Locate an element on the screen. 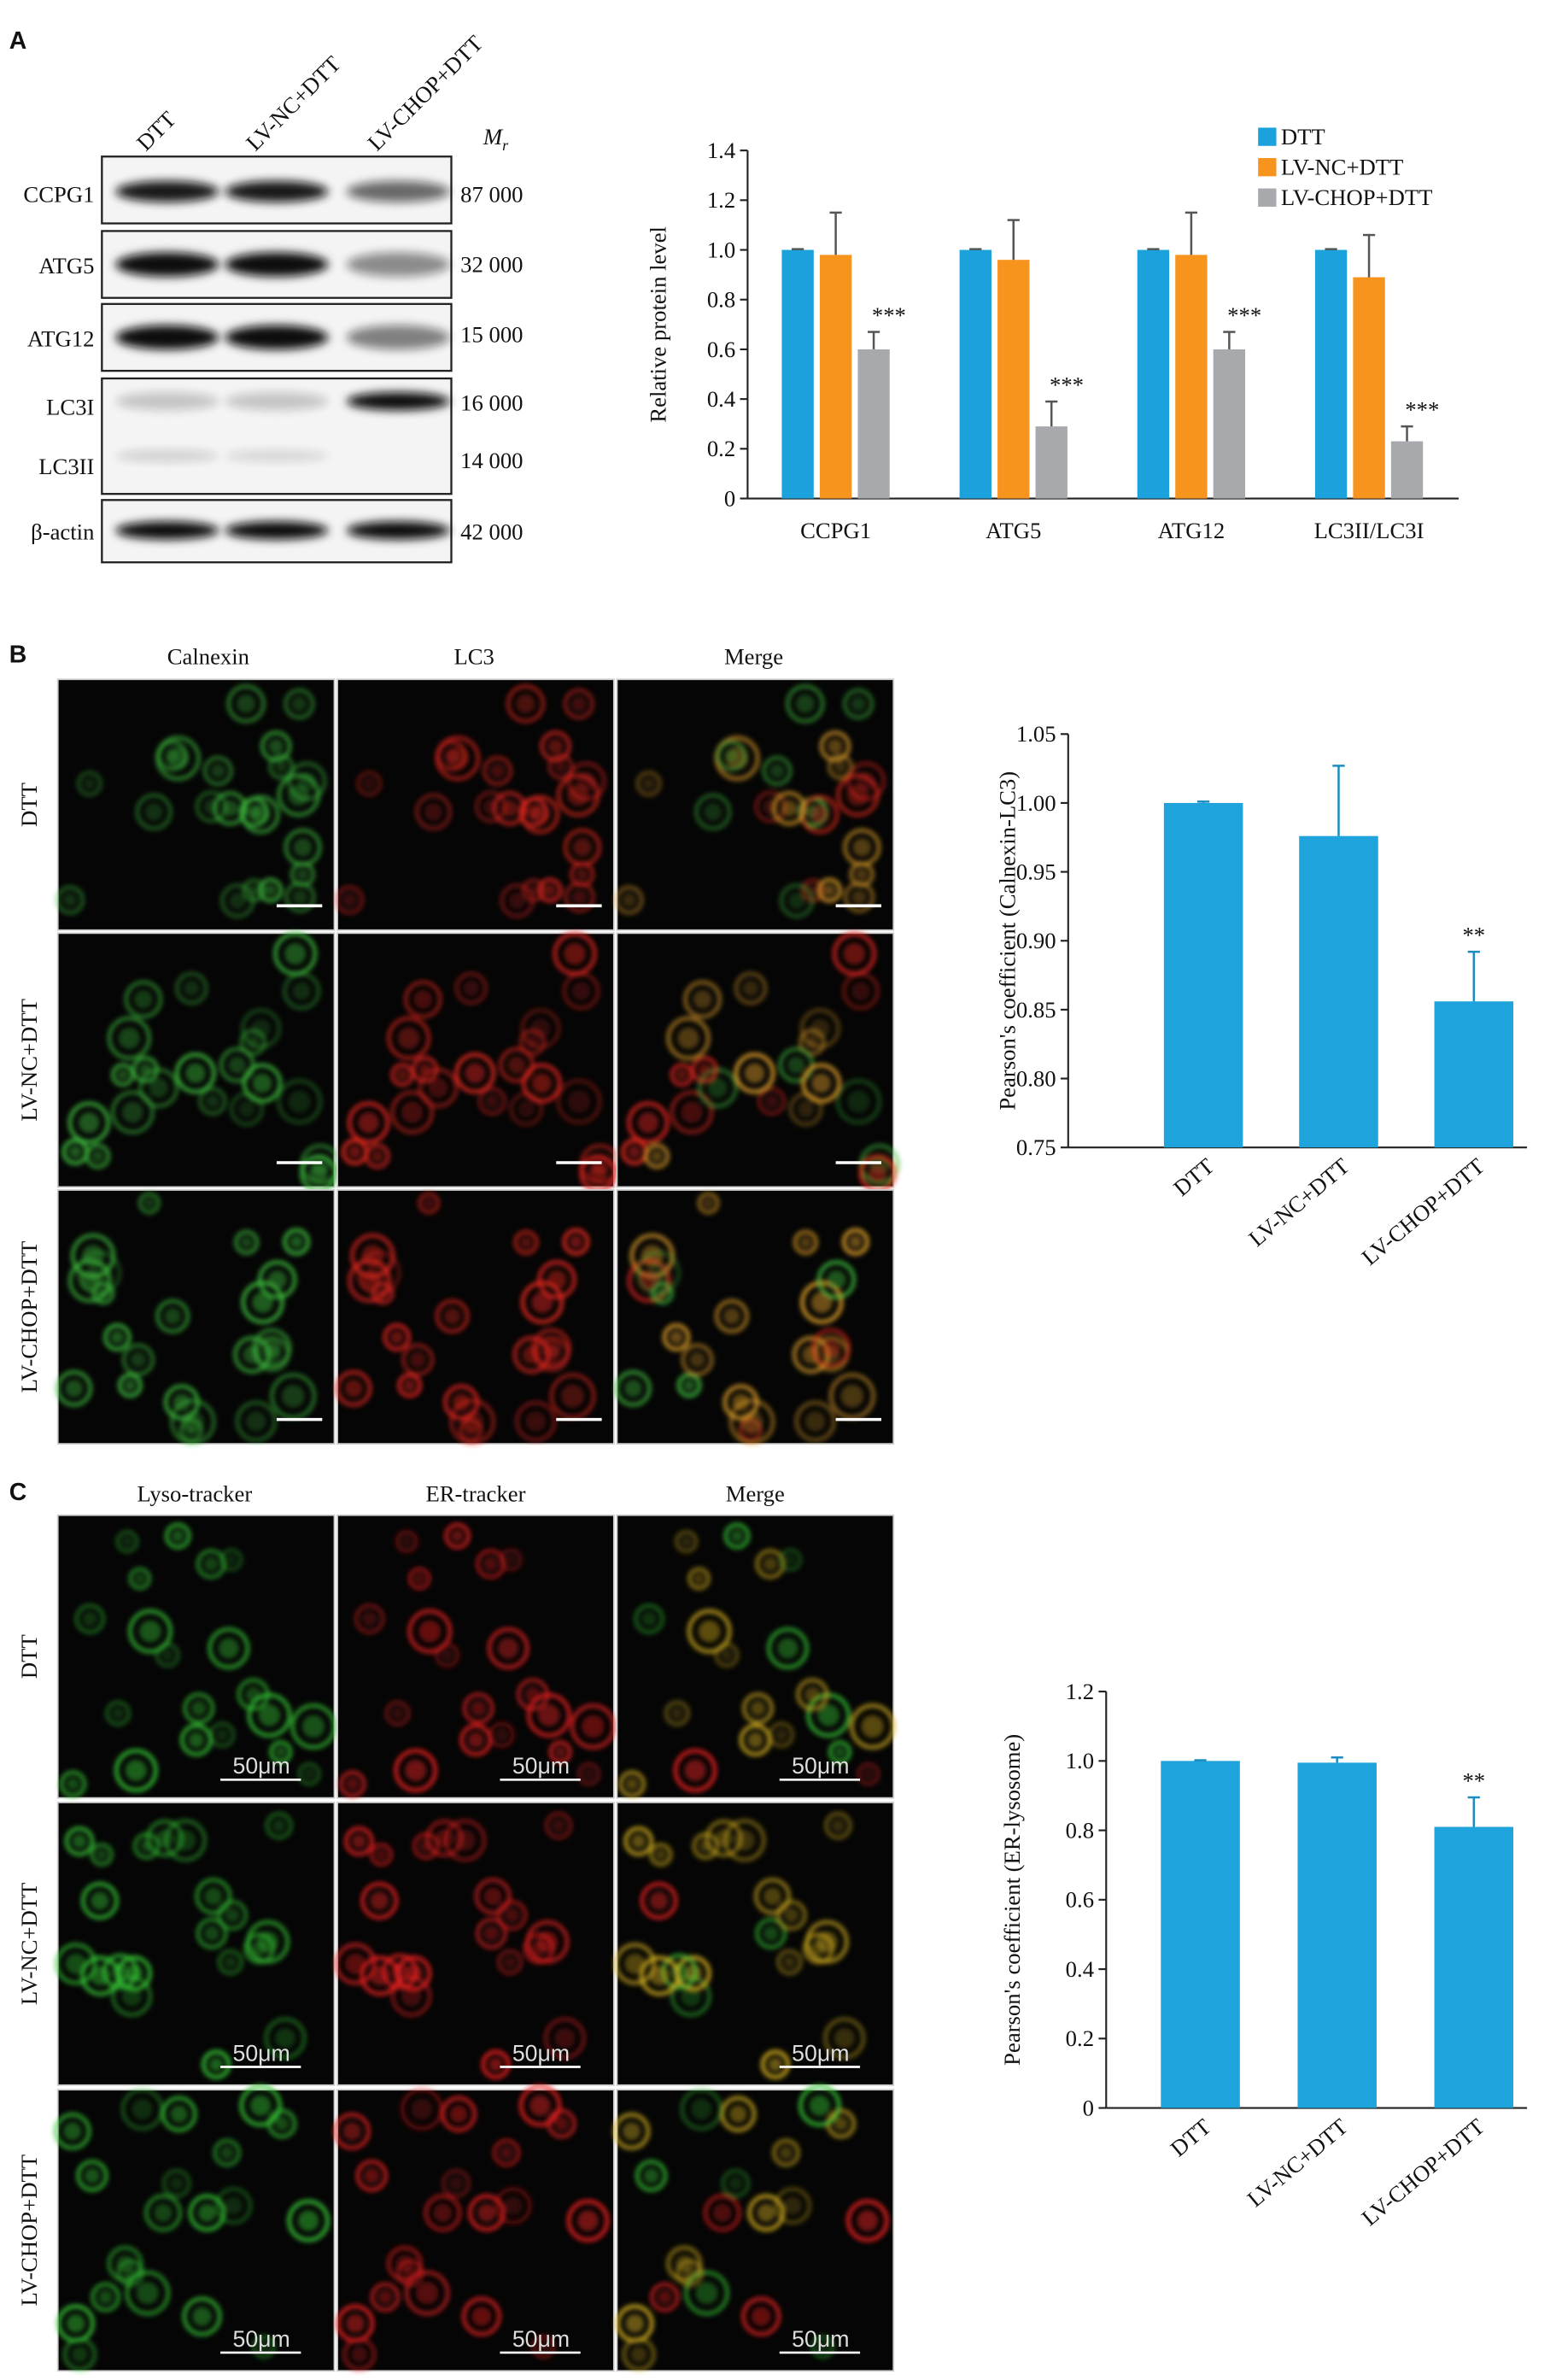  cells is located at coordinates (466, 1319).